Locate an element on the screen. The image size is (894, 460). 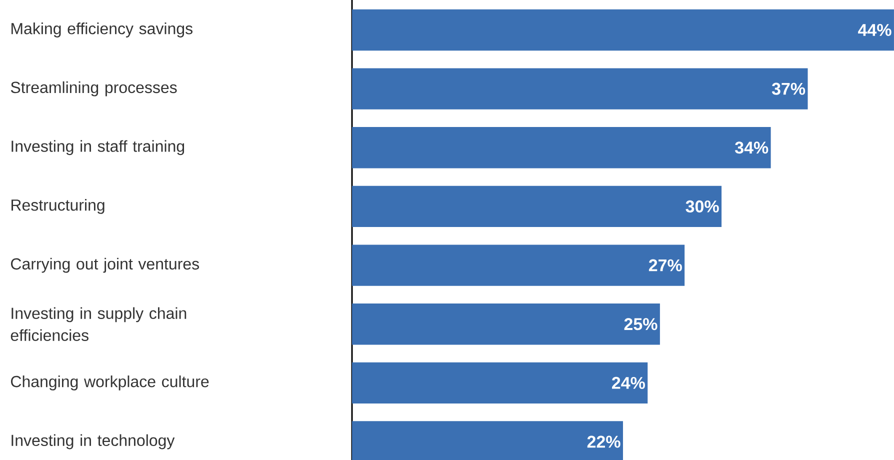
data-label: 22% is located at coordinates (603, 442).